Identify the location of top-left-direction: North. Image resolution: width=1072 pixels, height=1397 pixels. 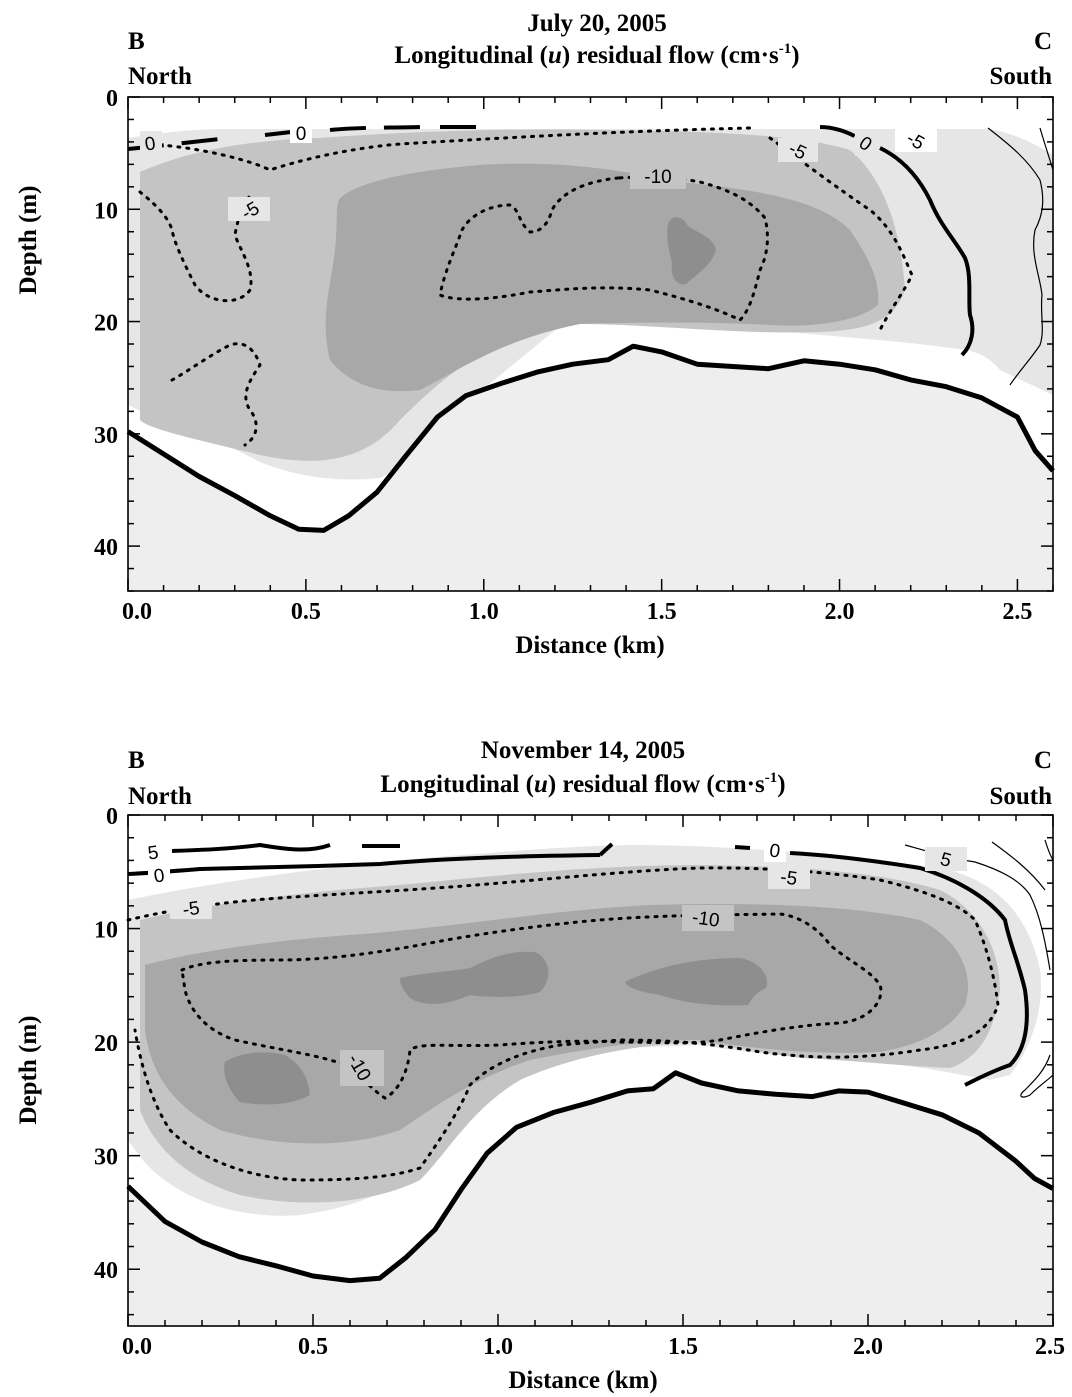
(160, 76).